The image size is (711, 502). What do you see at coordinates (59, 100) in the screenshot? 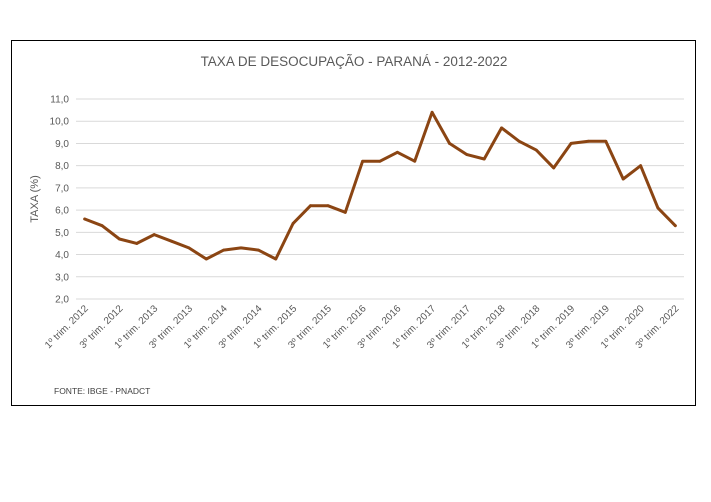
I see `y-tick-label: 11,0` at bounding box center [59, 100].